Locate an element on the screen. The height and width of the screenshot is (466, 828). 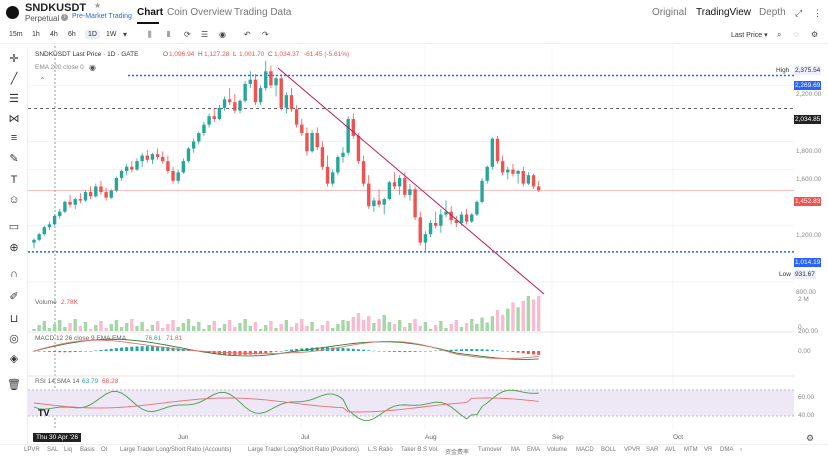
indicator-shortcut-13: Volume is located at coordinates (557, 450).